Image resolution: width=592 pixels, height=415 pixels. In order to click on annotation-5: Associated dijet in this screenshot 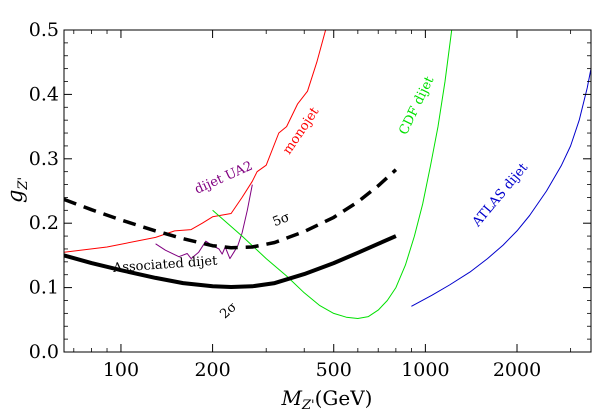, I will do `click(164, 265)`.